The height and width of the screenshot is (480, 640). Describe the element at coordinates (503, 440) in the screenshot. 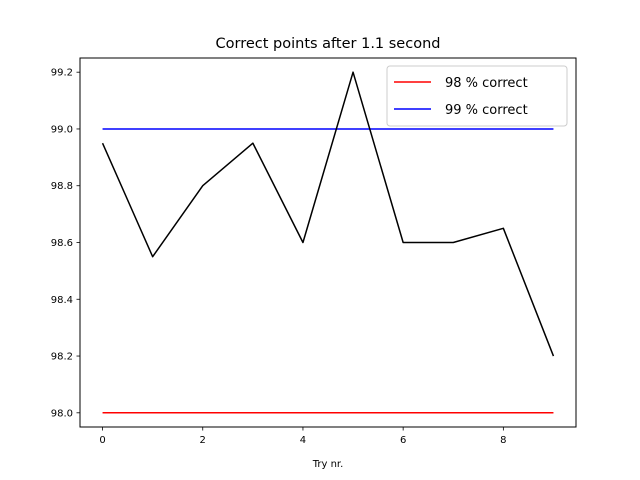

I see `x-tick-label-4: 8` at that location.